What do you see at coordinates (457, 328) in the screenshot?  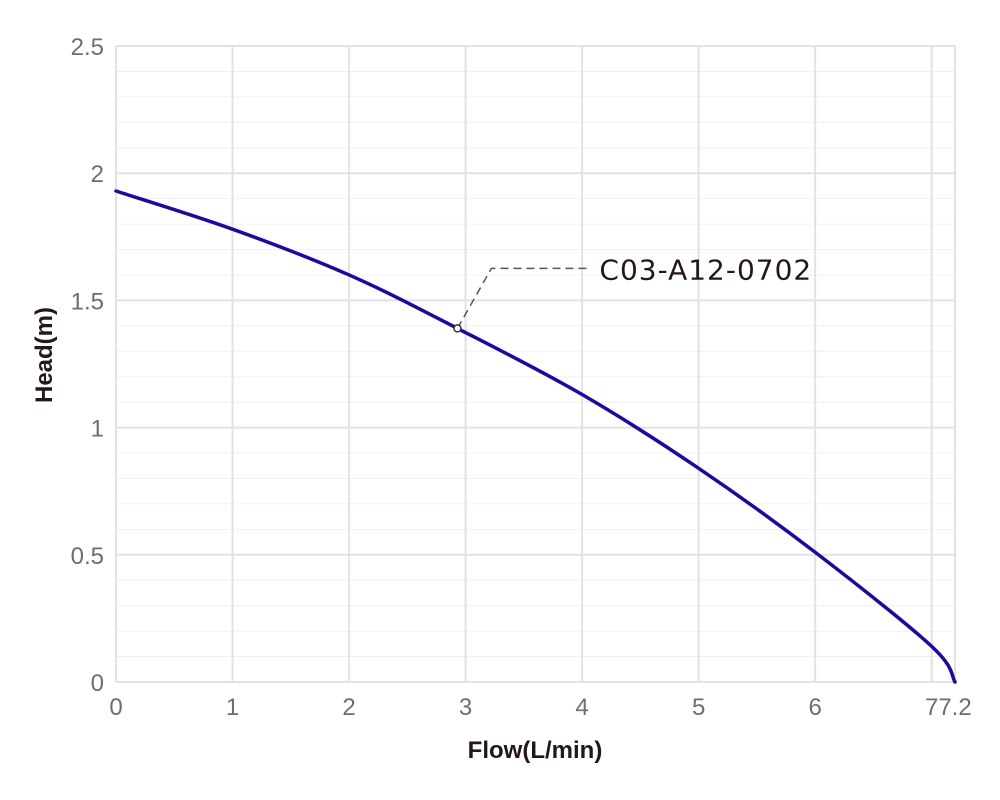 I see `annotation-point-marker` at bounding box center [457, 328].